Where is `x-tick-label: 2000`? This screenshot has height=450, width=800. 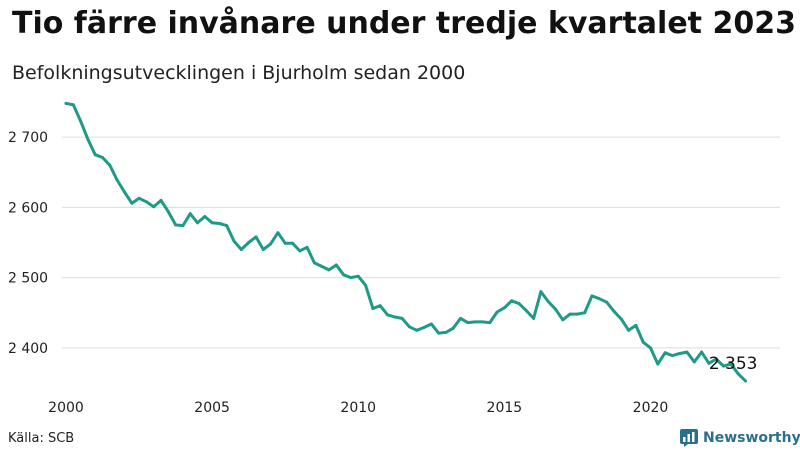 x-tick-label: 2000 is located at coordinates (66, 408).